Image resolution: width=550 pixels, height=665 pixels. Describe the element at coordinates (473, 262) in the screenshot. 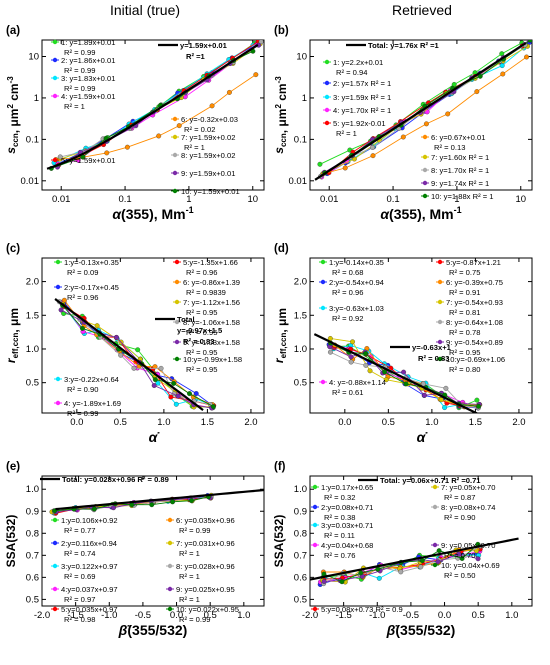

I see `legend-entry: 5:y=-0.87x+1.21` at that location.